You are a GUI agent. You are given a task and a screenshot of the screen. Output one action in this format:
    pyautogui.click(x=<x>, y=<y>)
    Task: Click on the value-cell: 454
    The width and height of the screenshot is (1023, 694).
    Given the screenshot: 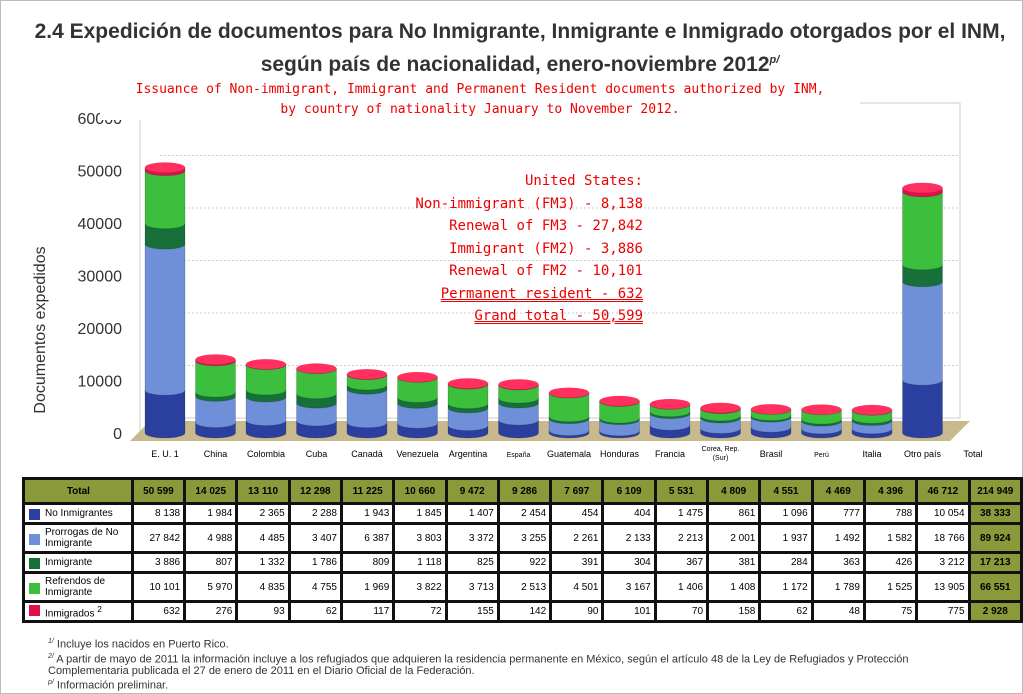 What is the action you would take?
    pyautogui.click(x=577, y=513)
    